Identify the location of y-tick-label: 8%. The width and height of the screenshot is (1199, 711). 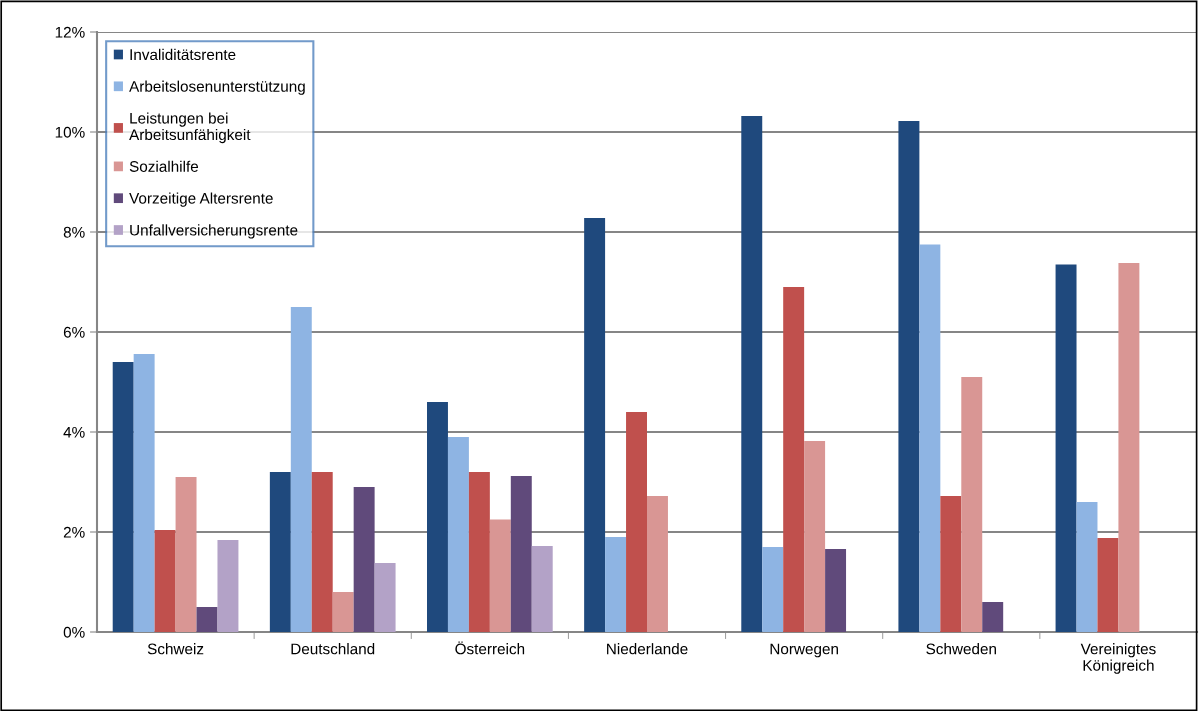
(74, 232).